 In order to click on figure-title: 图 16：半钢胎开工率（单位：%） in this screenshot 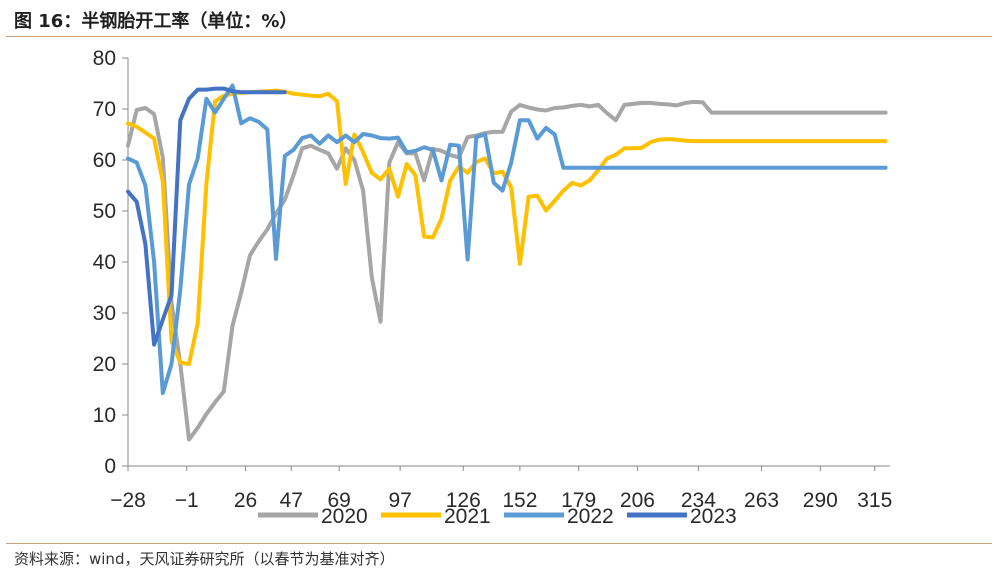, I will do `click(156, 21)`.